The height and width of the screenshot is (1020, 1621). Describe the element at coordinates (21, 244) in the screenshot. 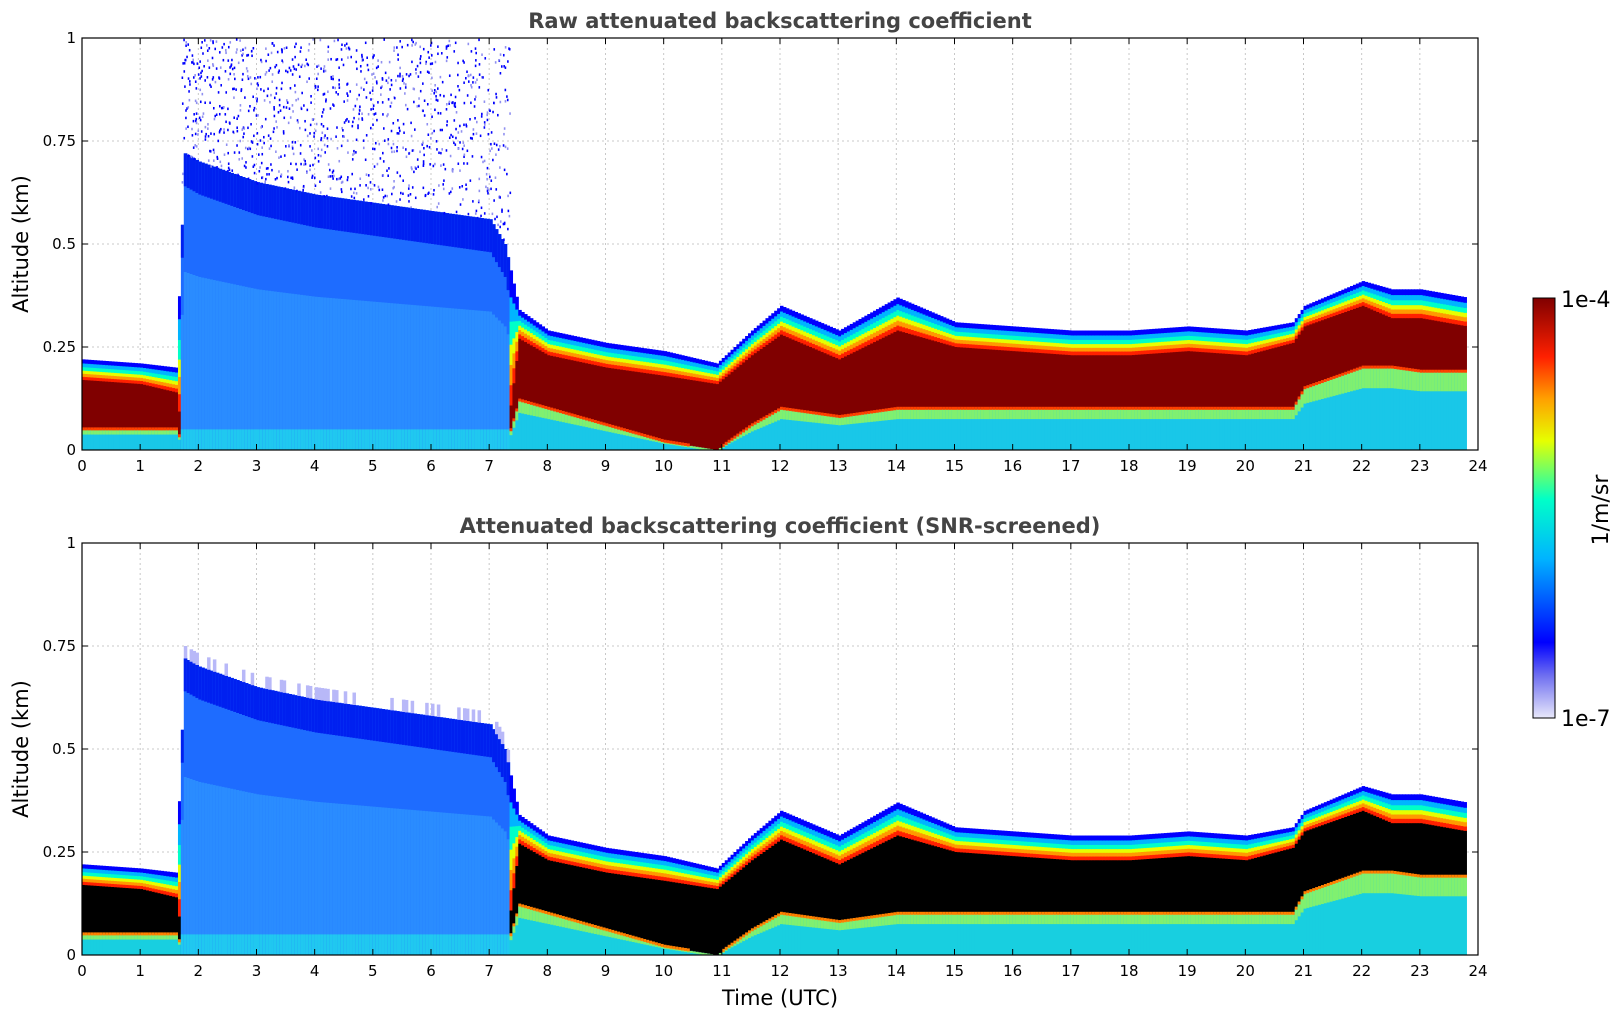

I see `panel-raw-ylabel: Altitude (km)` at that location.